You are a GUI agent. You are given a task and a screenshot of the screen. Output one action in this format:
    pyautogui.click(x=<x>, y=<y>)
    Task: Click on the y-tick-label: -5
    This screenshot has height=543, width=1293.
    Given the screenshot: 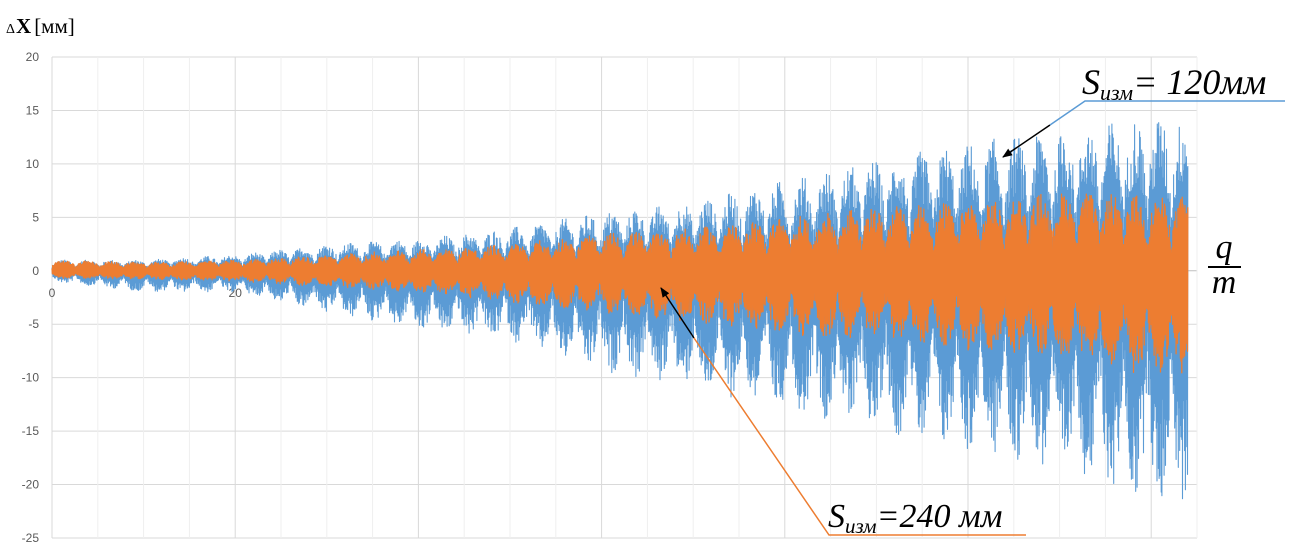 What is the action you would take?
    pyautogui.click(x=33, y=324)
    